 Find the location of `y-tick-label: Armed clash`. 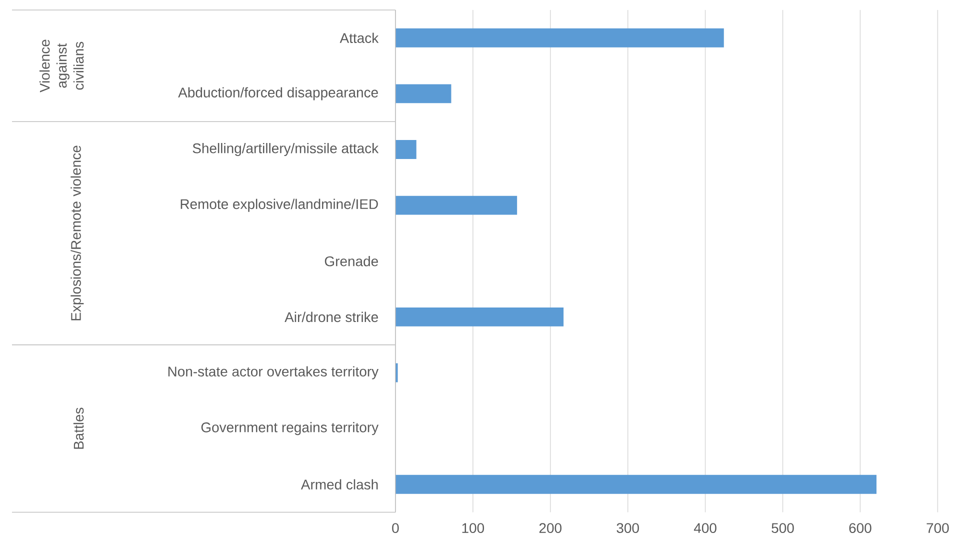

y-tick-label: Armed clash is located at coordinates (339, 484).